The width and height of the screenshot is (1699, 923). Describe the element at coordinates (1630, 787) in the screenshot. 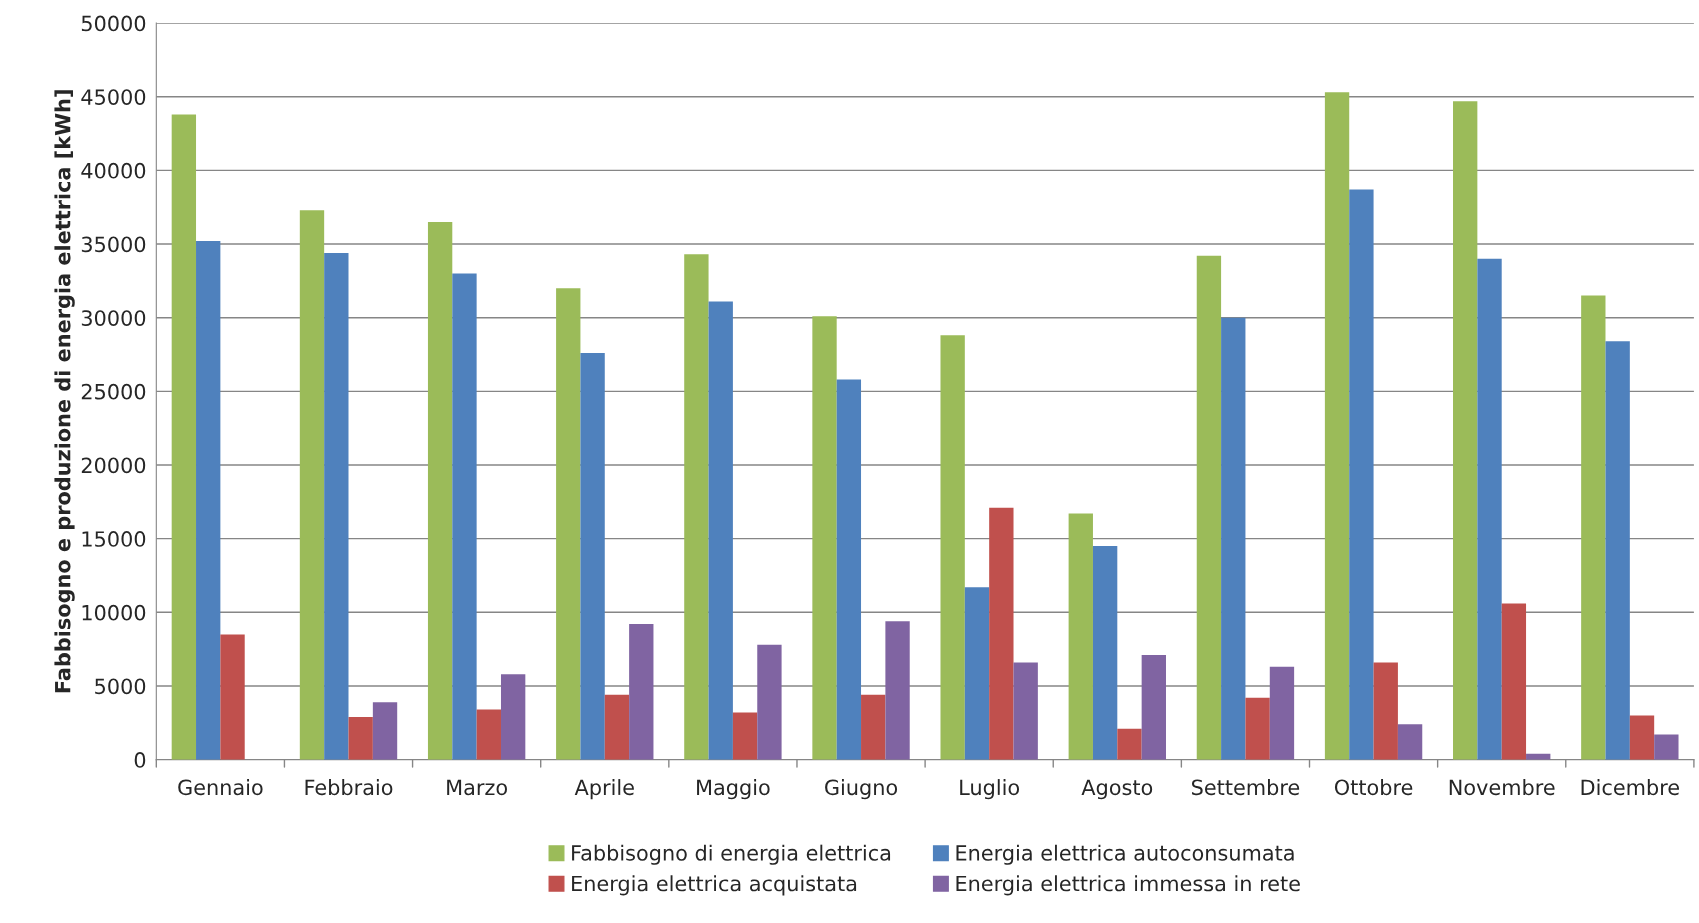

I see `x-tick-label: Dicembre` at that location.